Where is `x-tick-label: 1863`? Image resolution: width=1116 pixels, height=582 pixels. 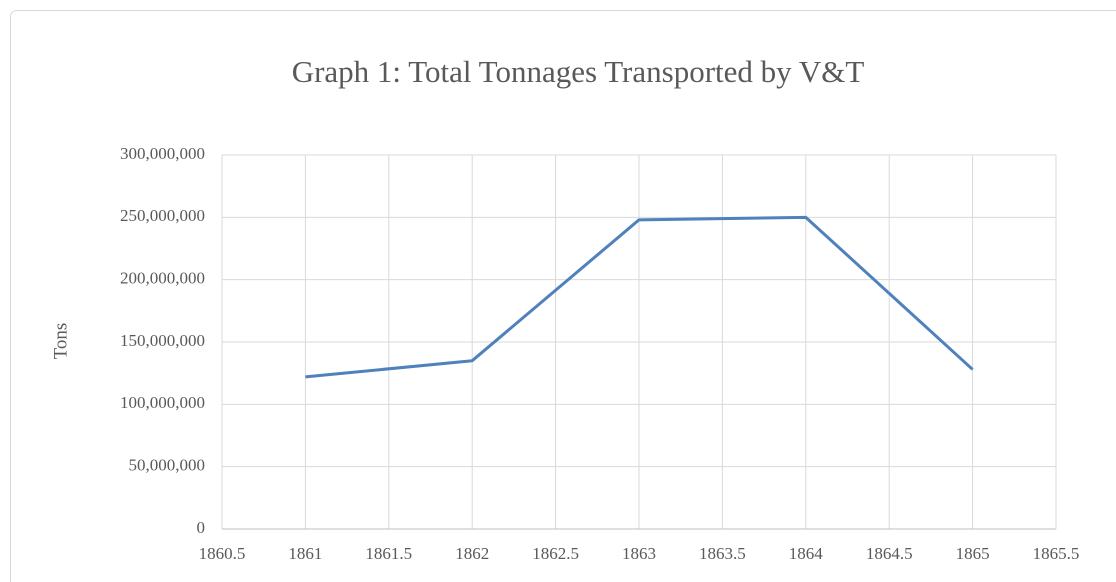
x-tick-label: 1863 is located at coordinates (639, 553).